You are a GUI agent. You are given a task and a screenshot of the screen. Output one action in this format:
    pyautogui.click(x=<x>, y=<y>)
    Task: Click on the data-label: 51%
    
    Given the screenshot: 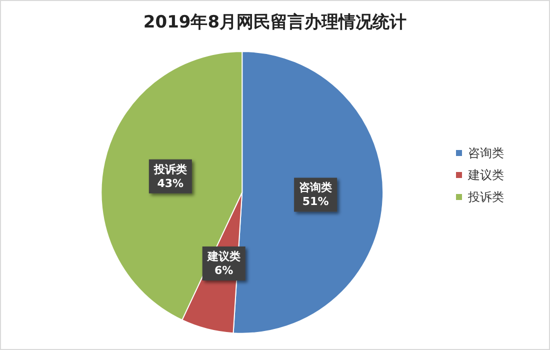 What is the action you would take?
    pyautogui.click(x=315, y=201)
    